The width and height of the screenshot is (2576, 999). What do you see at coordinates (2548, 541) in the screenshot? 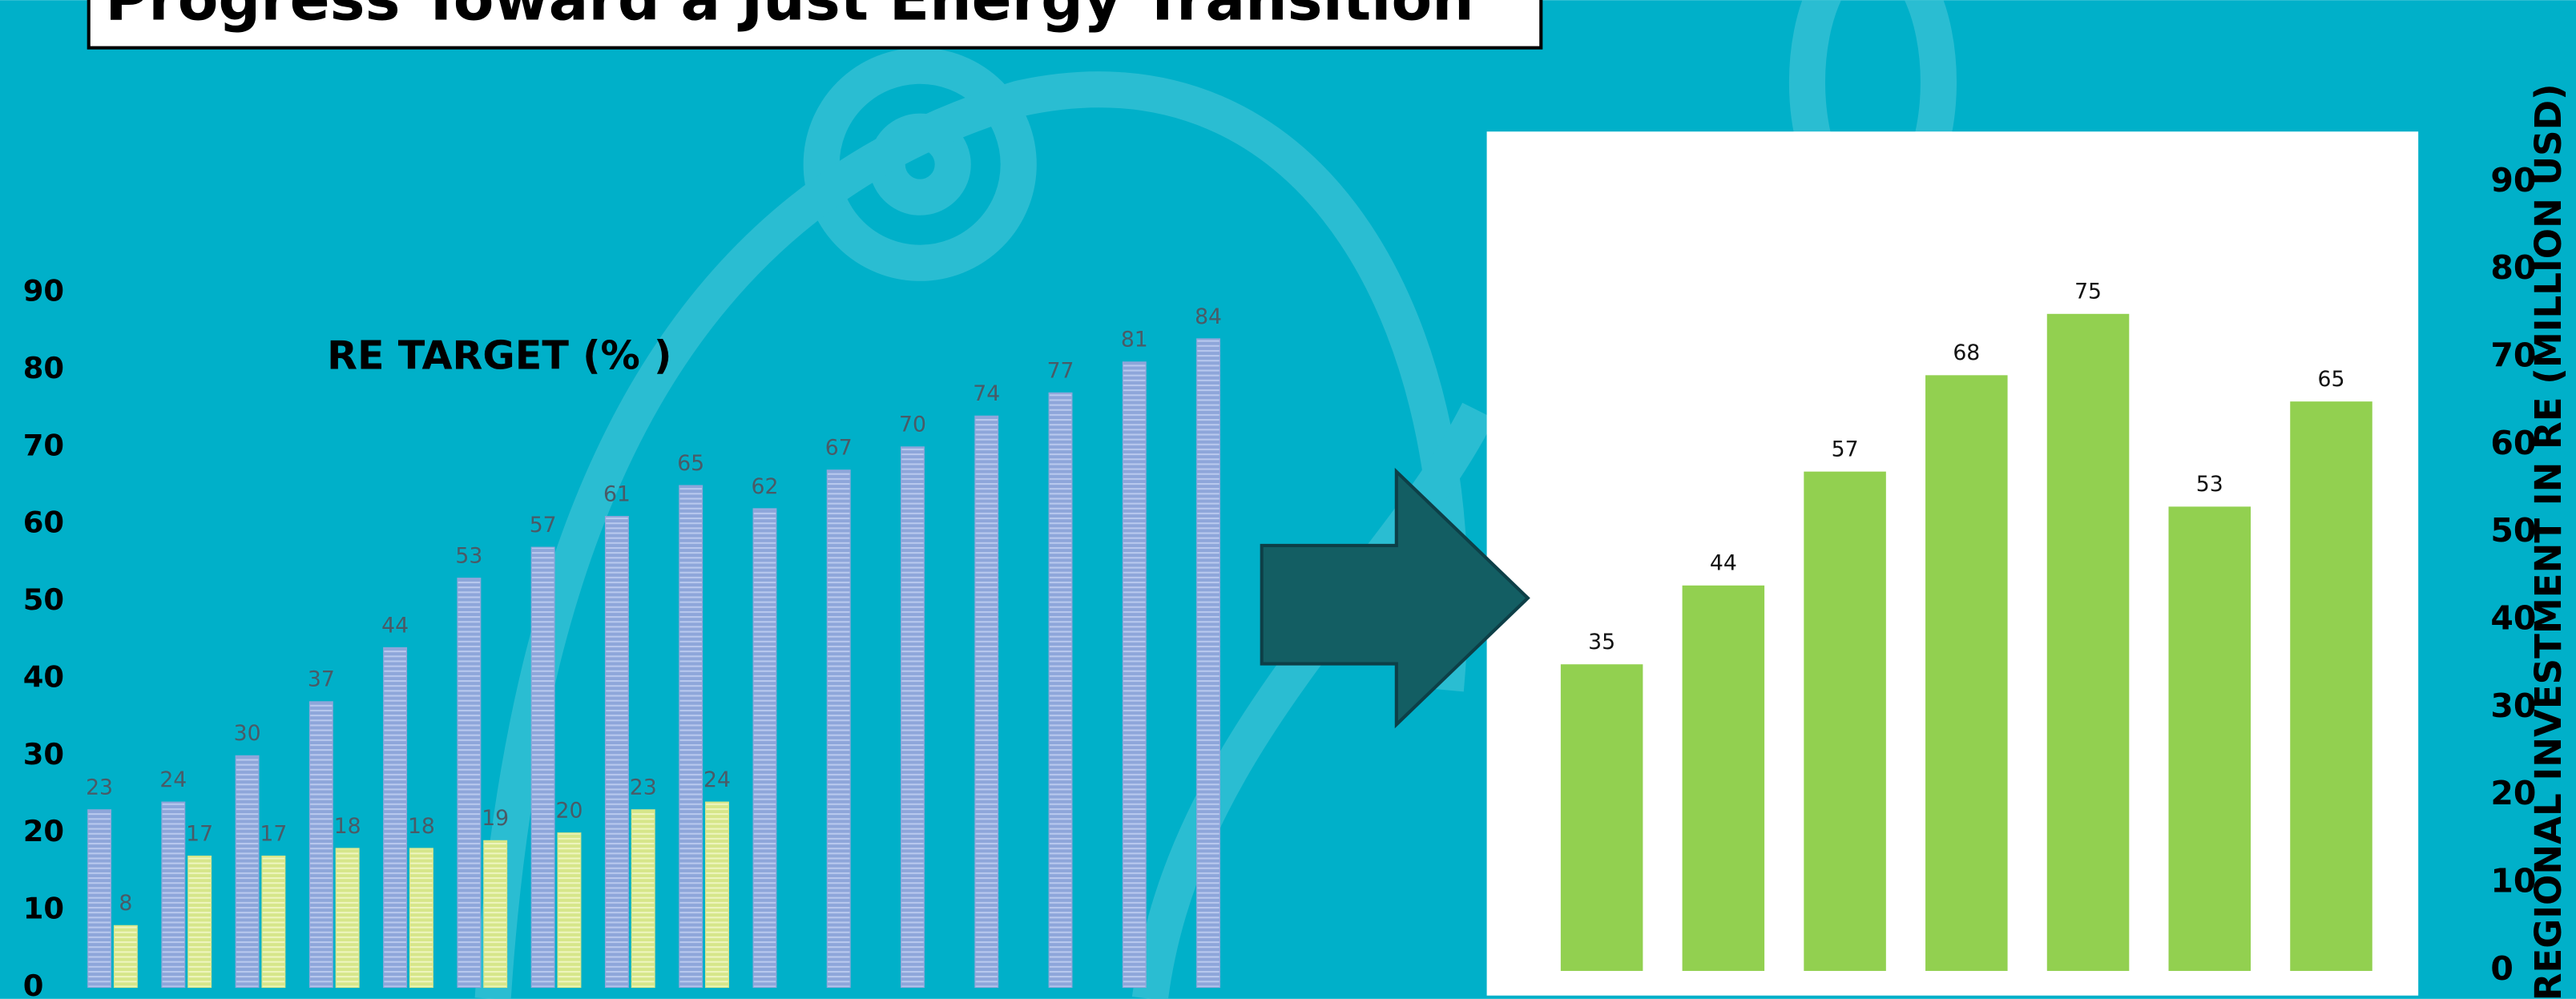
I see `y-axis-label: REGIONAL INVESTMENT IN RE (MILLION USD)` at bounding box center [2548, 541].